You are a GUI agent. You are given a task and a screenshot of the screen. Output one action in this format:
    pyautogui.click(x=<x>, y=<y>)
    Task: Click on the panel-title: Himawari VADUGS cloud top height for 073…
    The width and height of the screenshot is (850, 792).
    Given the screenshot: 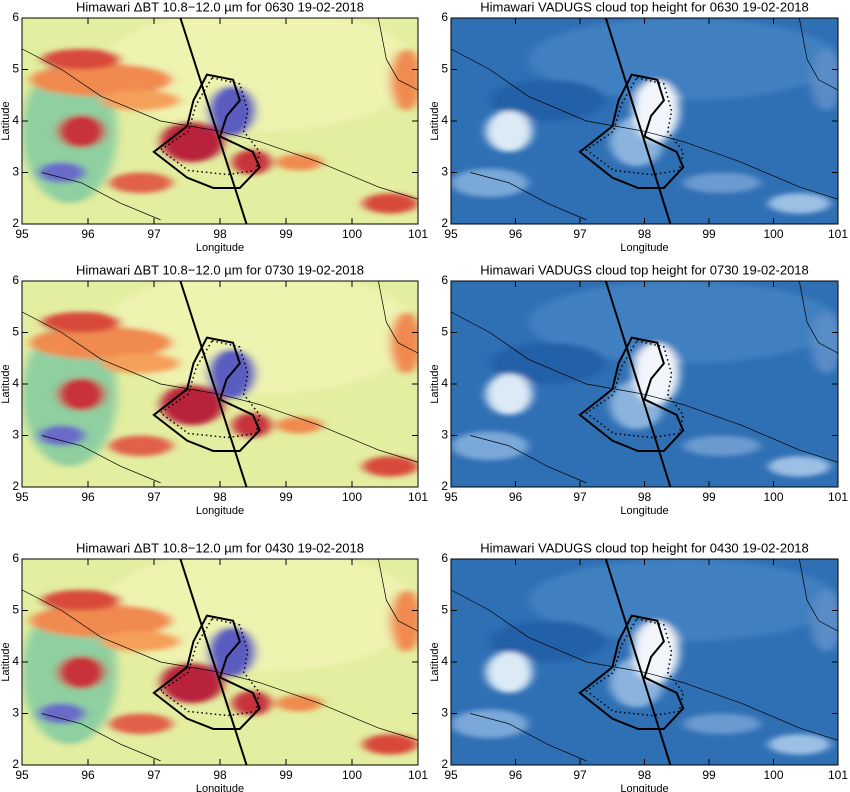 What is the action you would take?
    pyautogui.click(x=644, y=269)
    